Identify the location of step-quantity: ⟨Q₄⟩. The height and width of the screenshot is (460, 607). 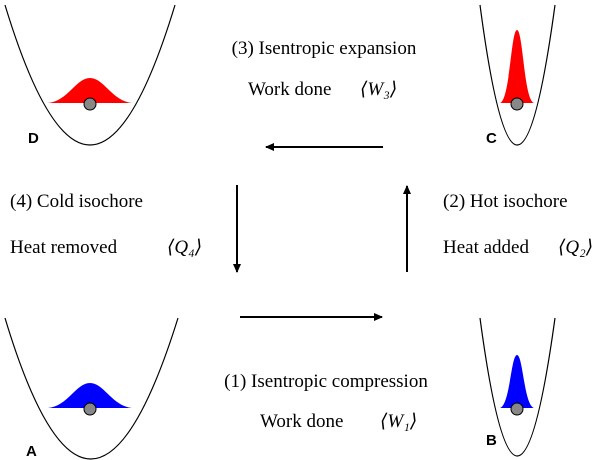
(184, 247).